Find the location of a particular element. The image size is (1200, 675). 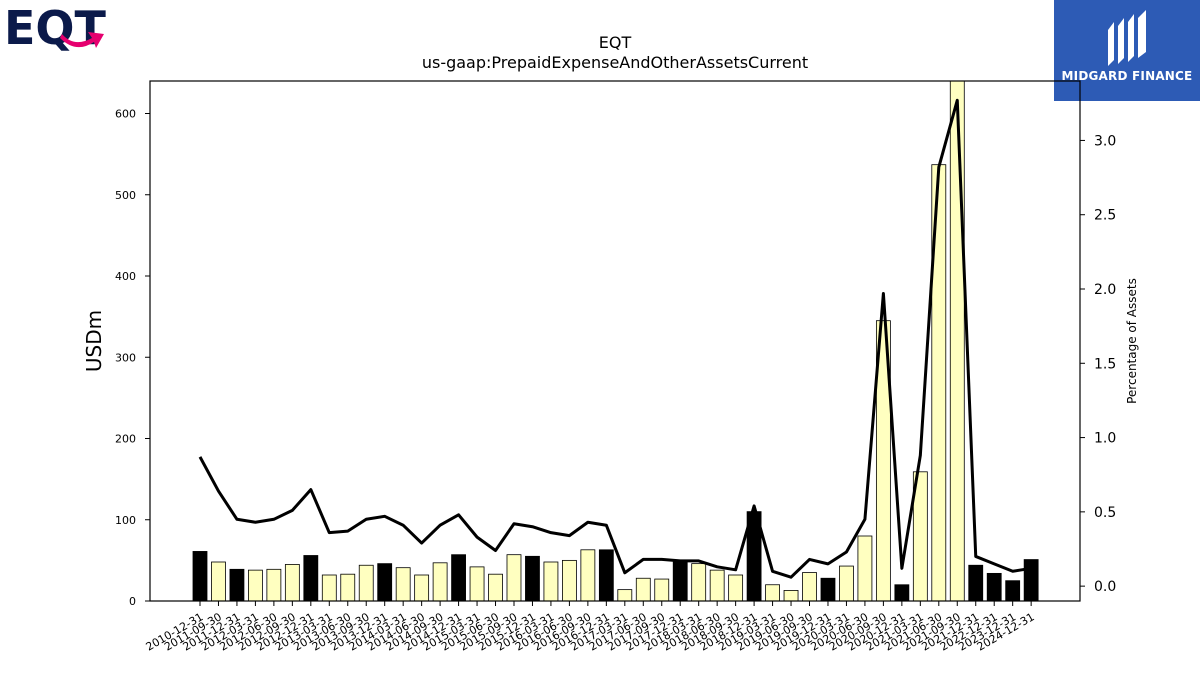

y-axis-label: USDm is located at coordinates (94, 341).